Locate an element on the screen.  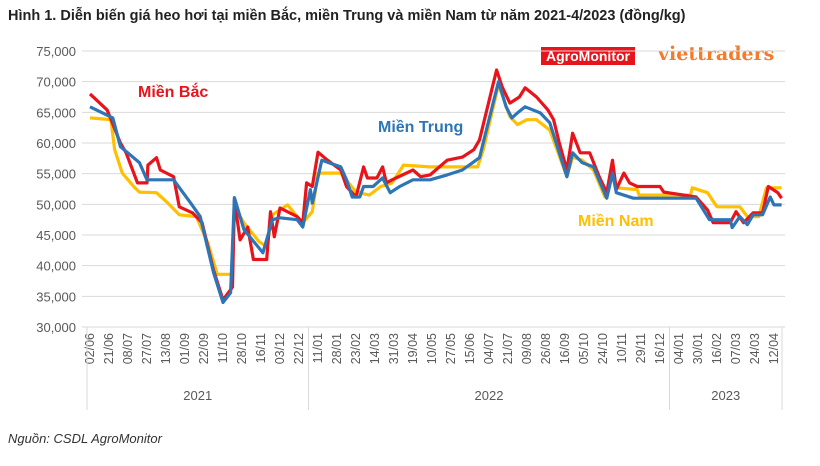
x-tick-label: 16/12 is located at coordinates (660, 348).